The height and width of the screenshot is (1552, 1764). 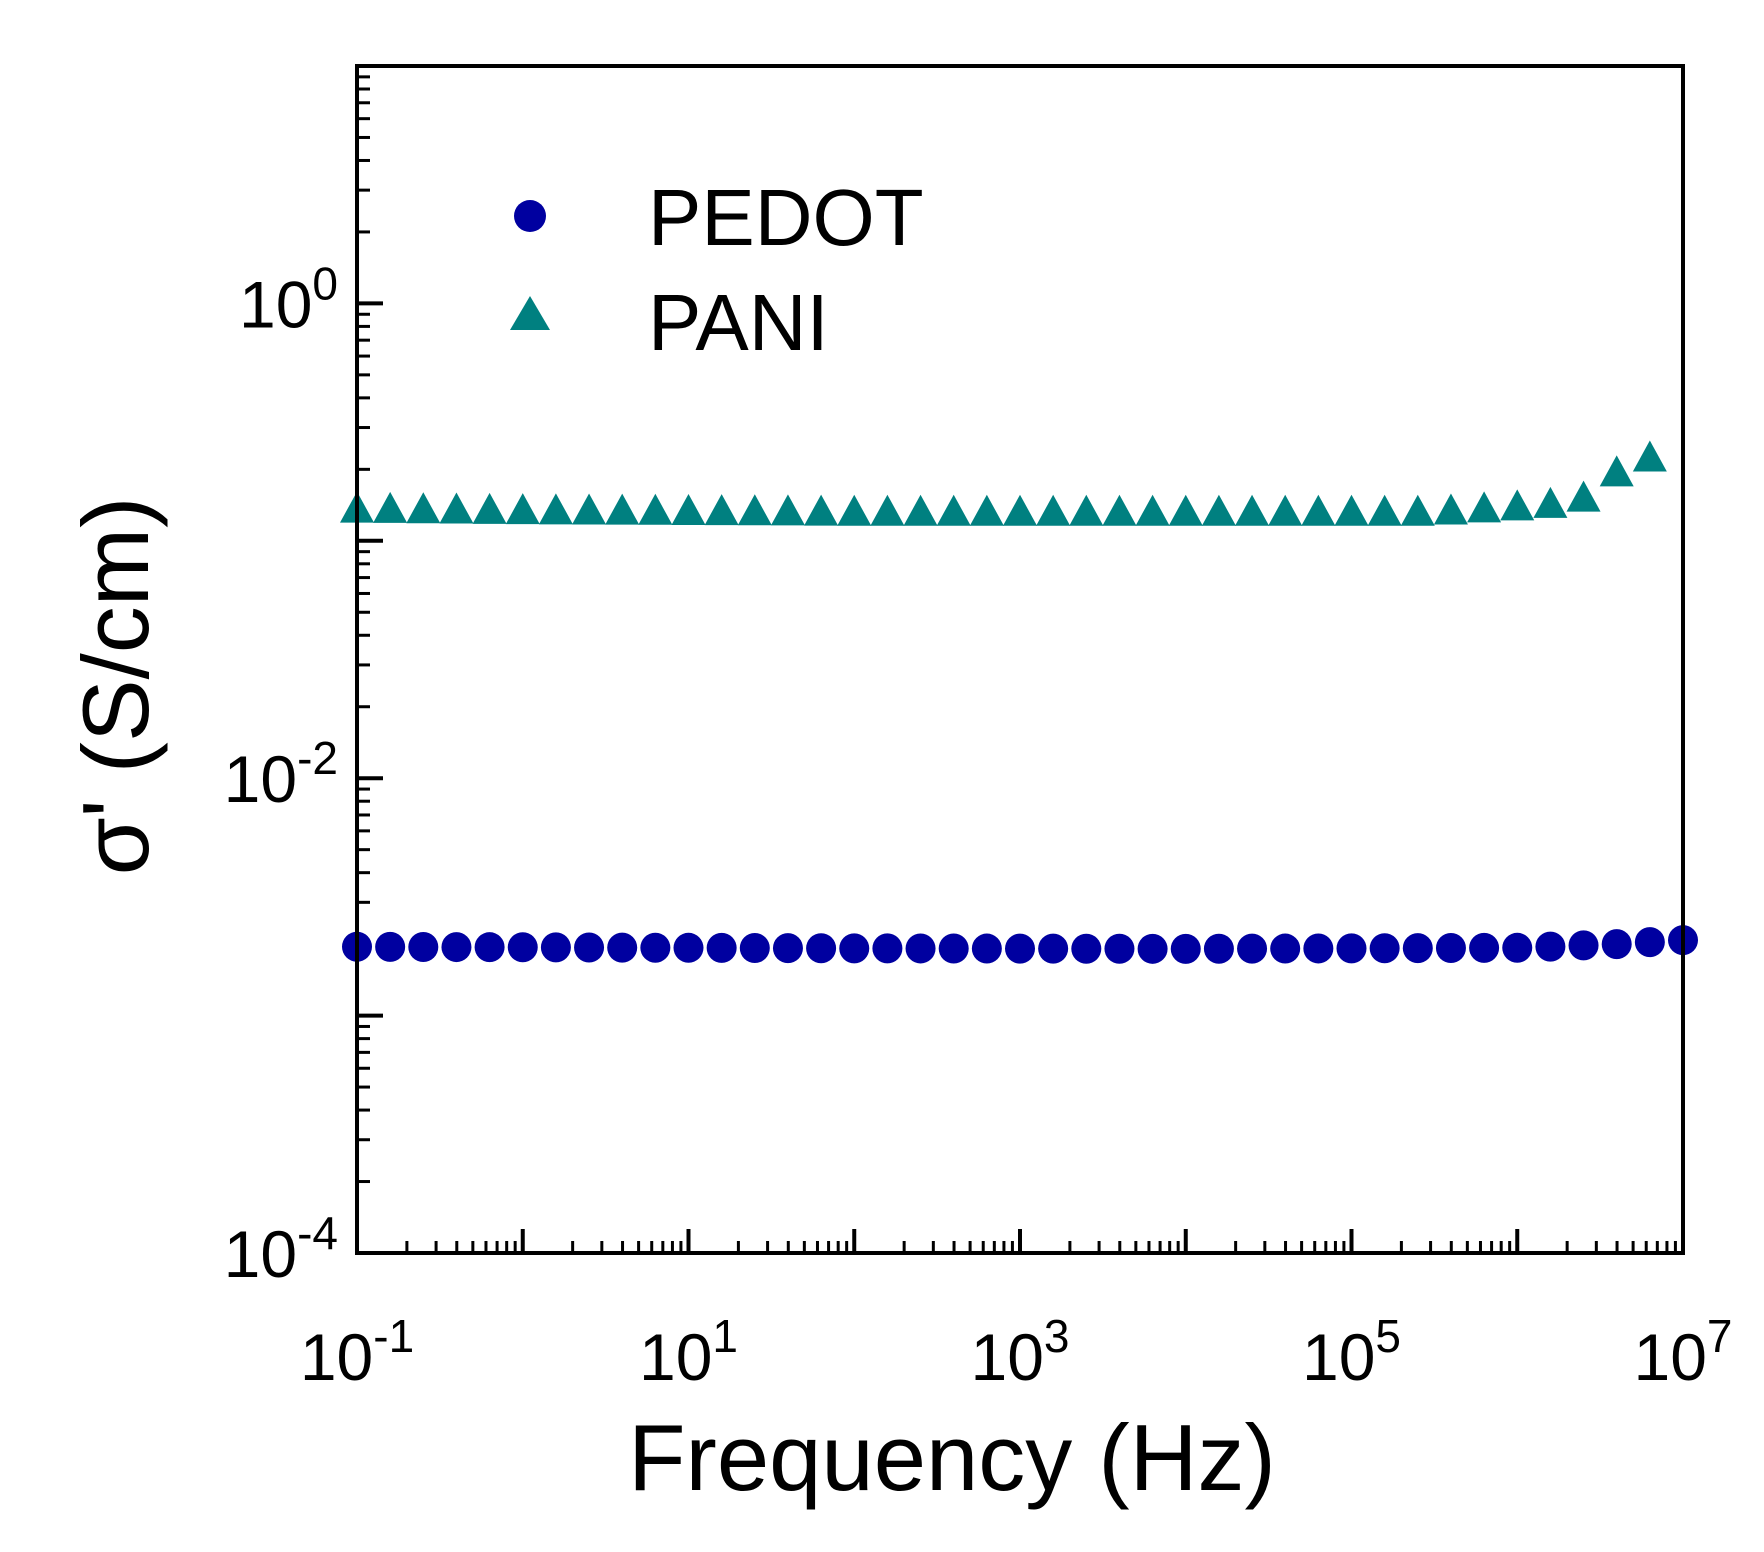 What do you see at coordinates (688, 1352) in the screenshot?
I see `x-tick-label: 10¹` at bounding box center [688, 1352].